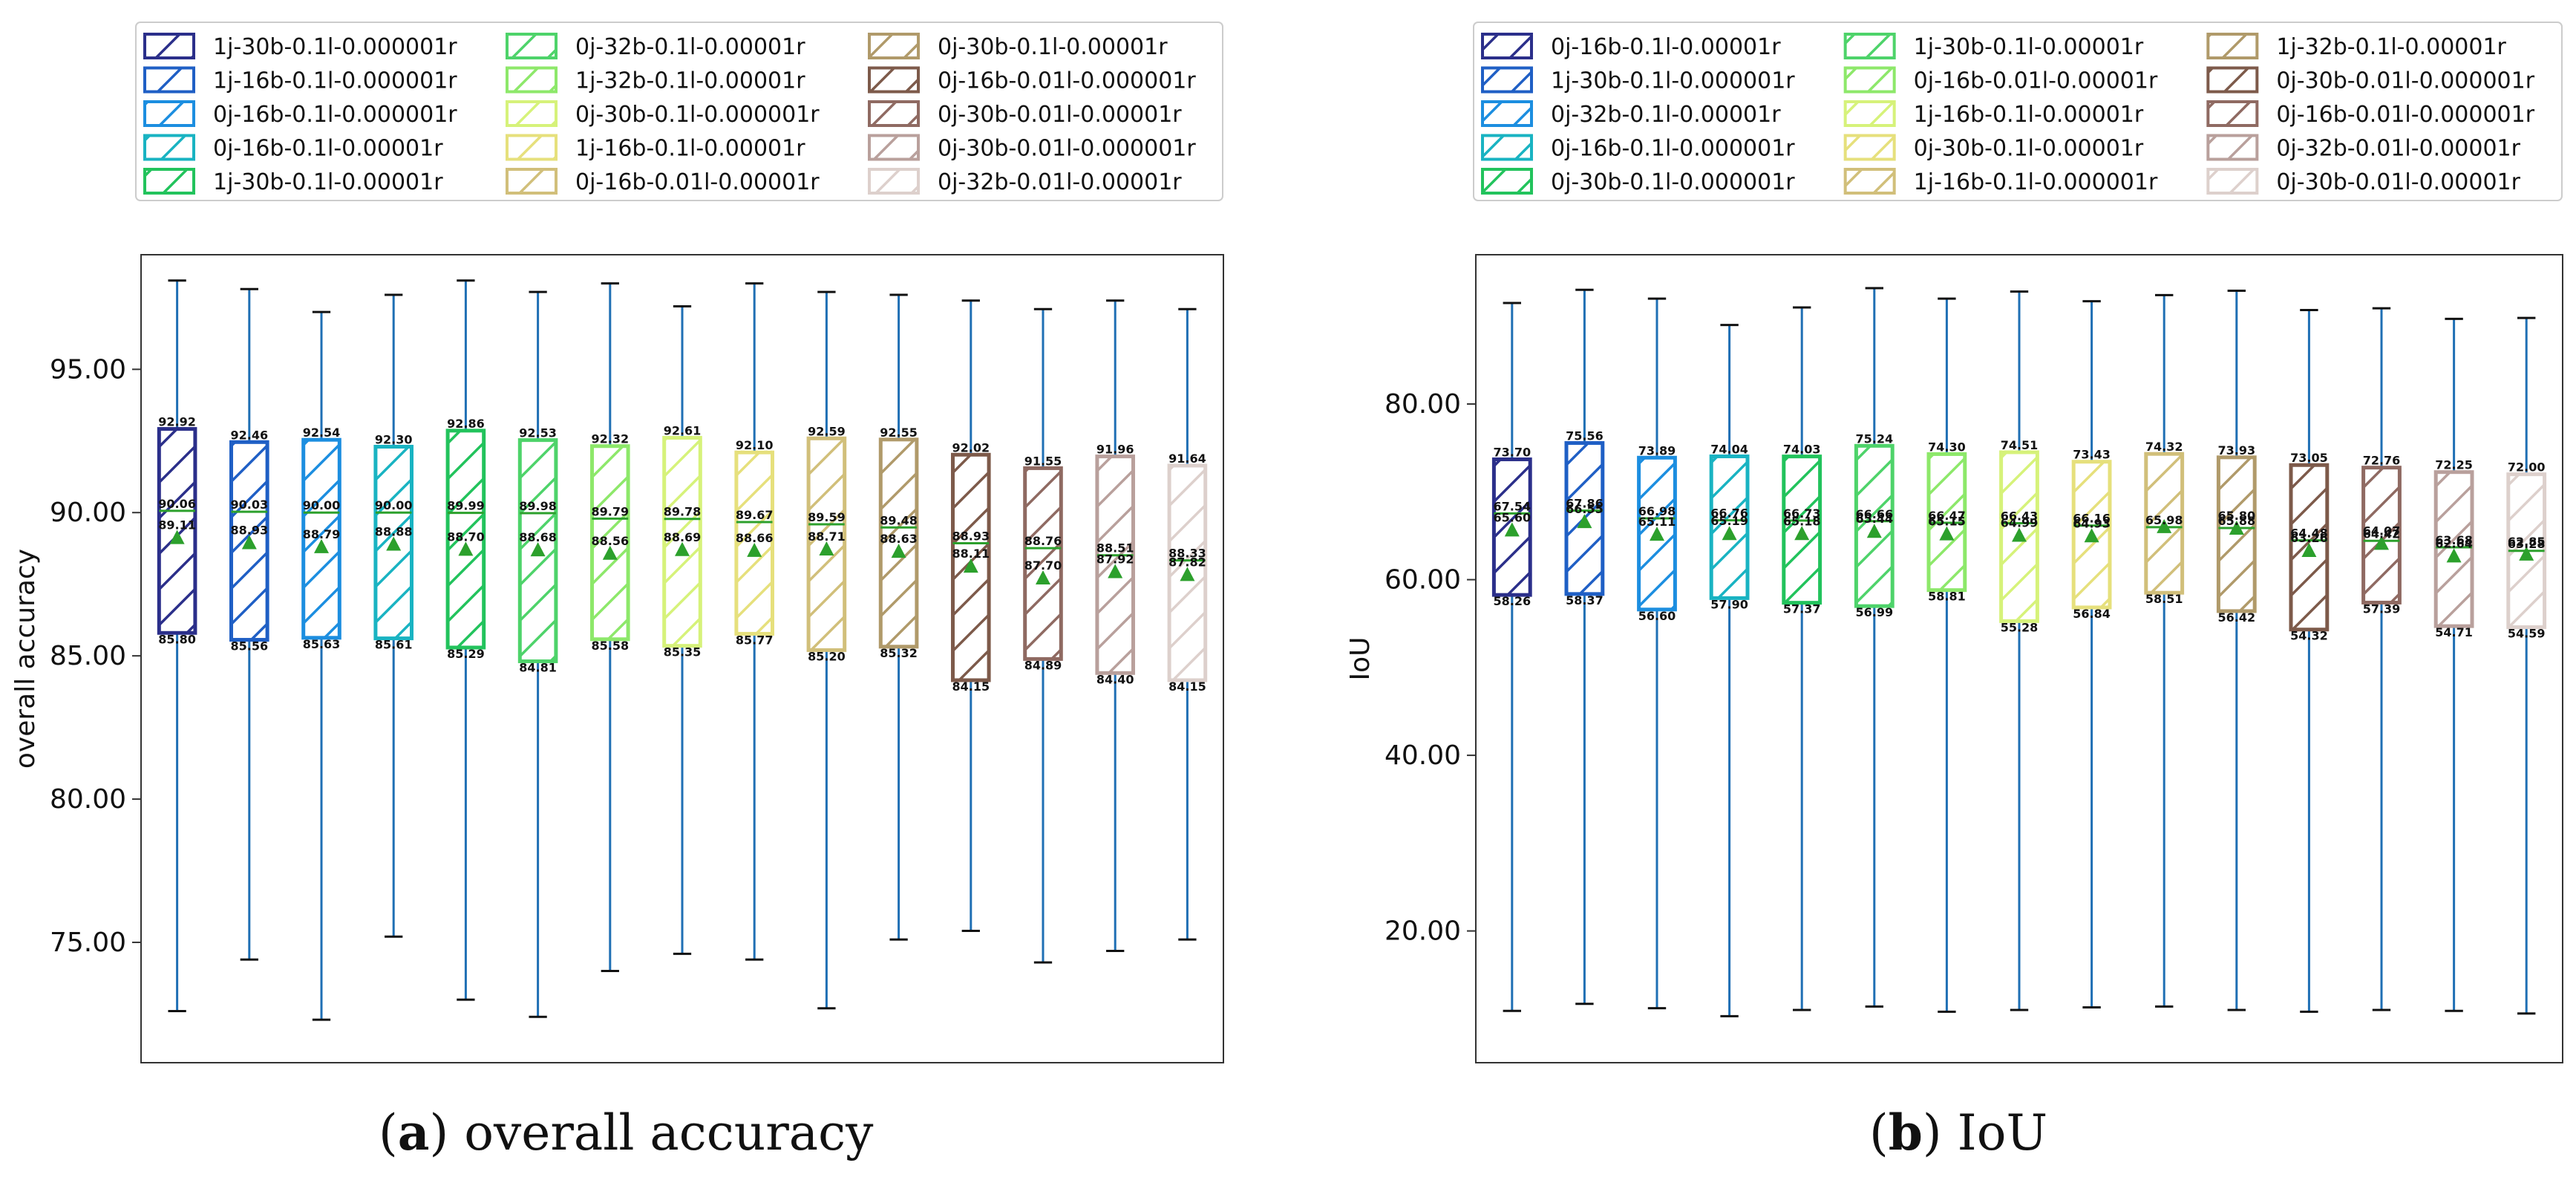 The image size is (2576, 1183). What do you see at coordinates (2020, 445) in the screenshot?
I see `data-label: 74.51` at bounding box center [2020, 445].